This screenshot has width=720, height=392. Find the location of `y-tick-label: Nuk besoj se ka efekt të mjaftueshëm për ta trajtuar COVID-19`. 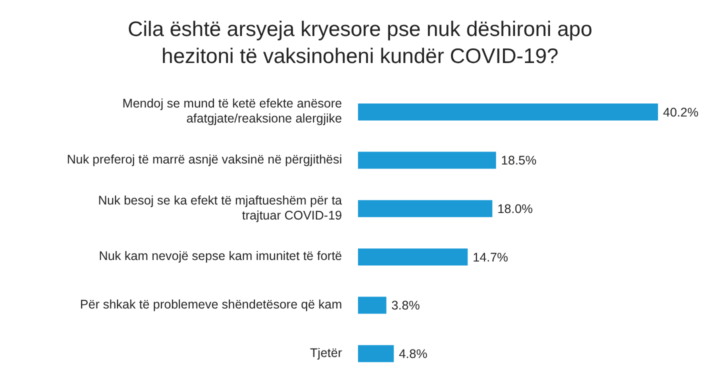

y-tick-label: Nuk besoj se ka efekt të mjaftueshëm për ta trajtuar COVID-19 is located at coordinates (220, 208).